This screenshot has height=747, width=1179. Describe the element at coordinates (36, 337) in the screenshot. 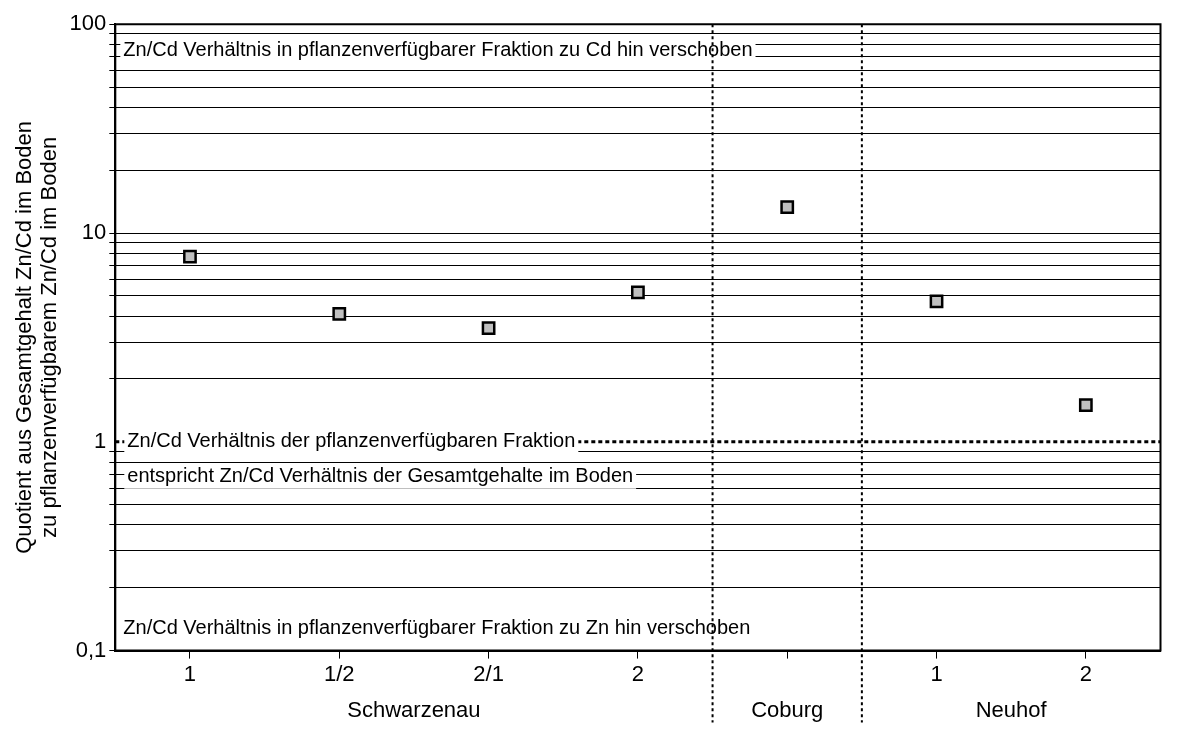

I see `y-axis-title: Quotient aus Gesamtgehalt Zn/Cd im Boden zu pflanzenverfügbarem Zn/Cd im Boden` at that location.